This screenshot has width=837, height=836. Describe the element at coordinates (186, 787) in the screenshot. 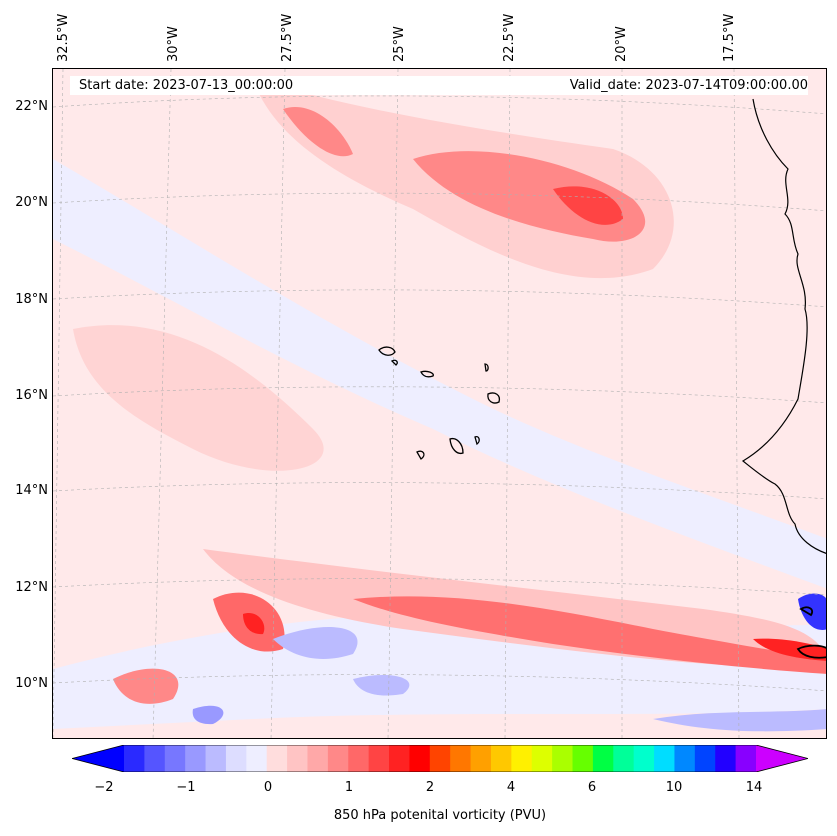

I see `colorbar-tick-label: −1` at that location.